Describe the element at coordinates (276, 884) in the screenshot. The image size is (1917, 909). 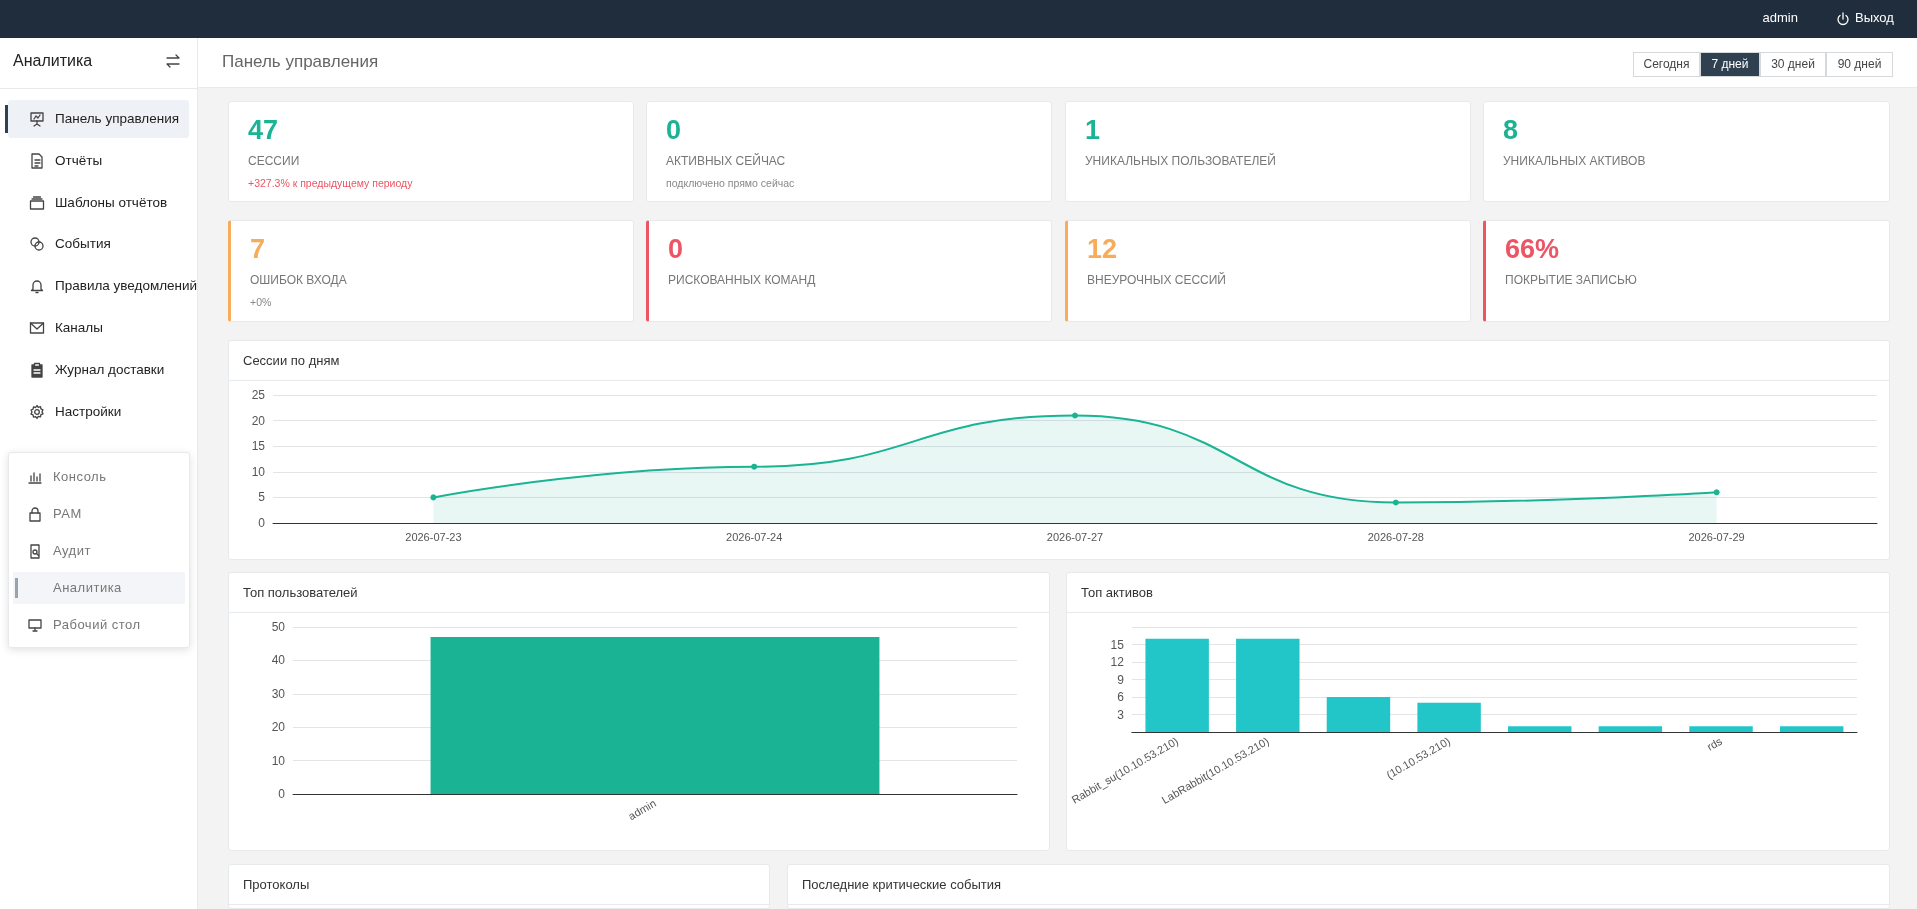
I see `text: Протоколы` at that location.